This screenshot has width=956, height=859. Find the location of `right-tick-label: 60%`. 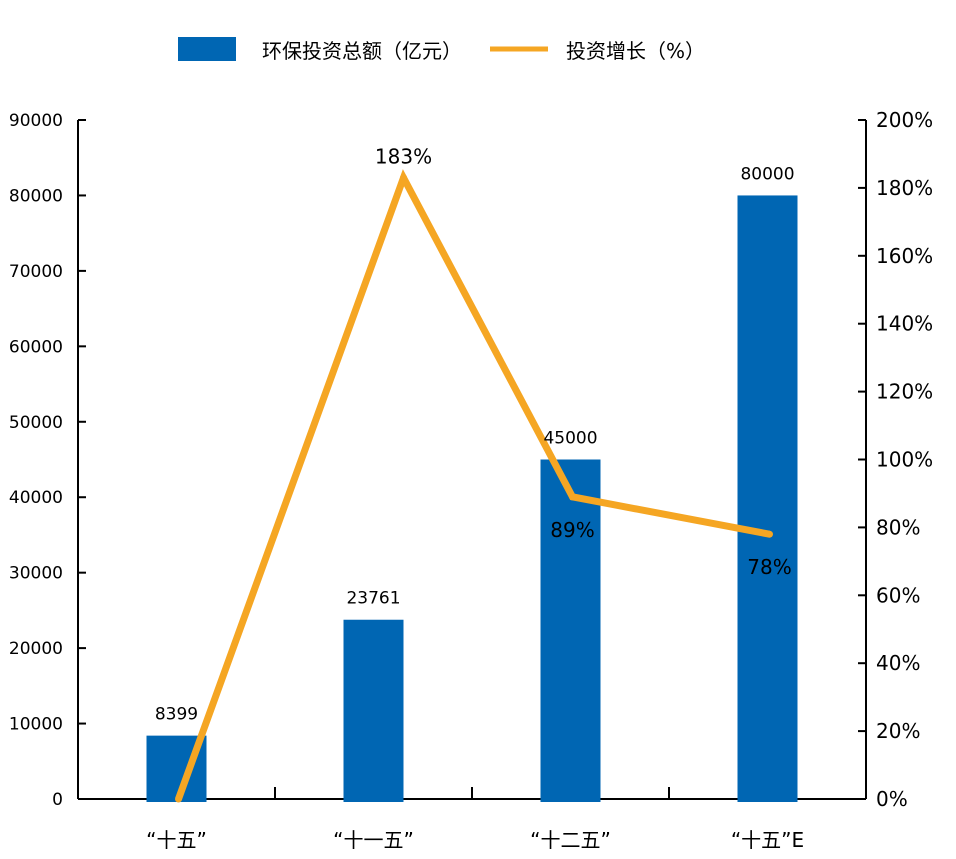

right-tick-label: 60% is located at coordinates (898, 595).